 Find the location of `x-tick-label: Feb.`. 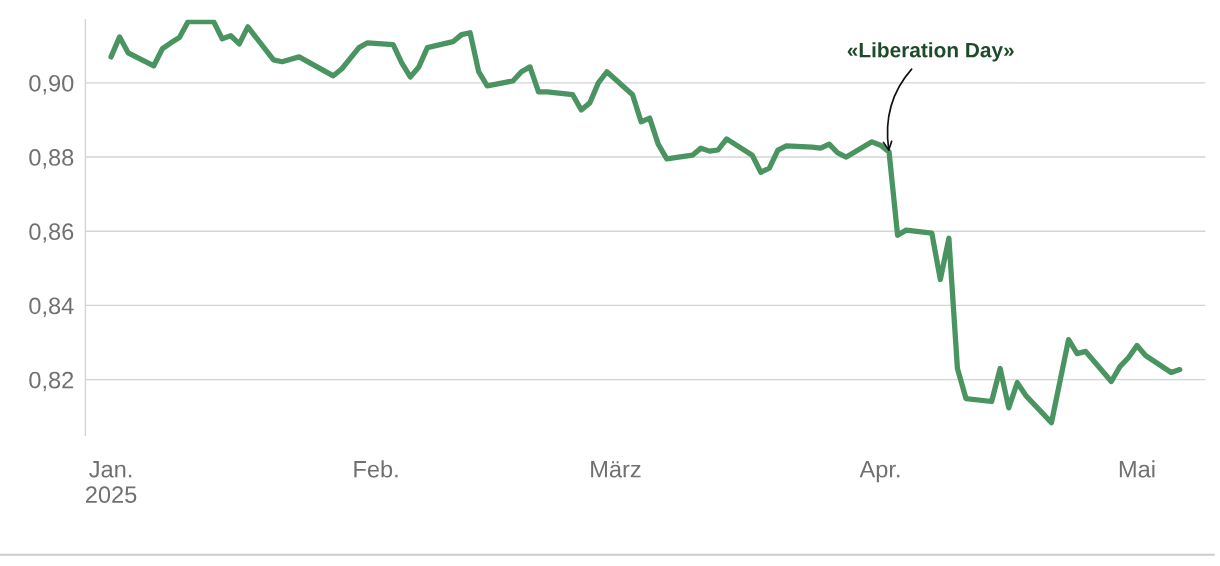

x-tick-label: Feb. is located at coordinates (376, 469).